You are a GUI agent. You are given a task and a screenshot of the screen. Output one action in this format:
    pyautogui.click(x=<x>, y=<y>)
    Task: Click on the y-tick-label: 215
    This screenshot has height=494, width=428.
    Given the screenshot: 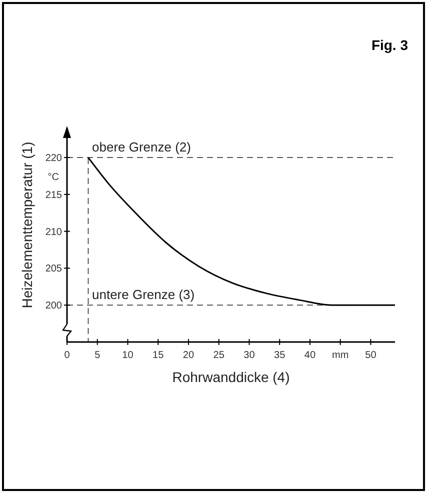 What is the action you would take?
    pyautogui.click(x=53, y=195)
    